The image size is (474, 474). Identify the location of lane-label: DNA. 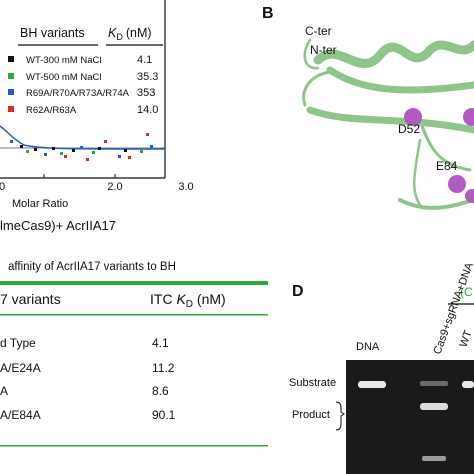
(368, 347).